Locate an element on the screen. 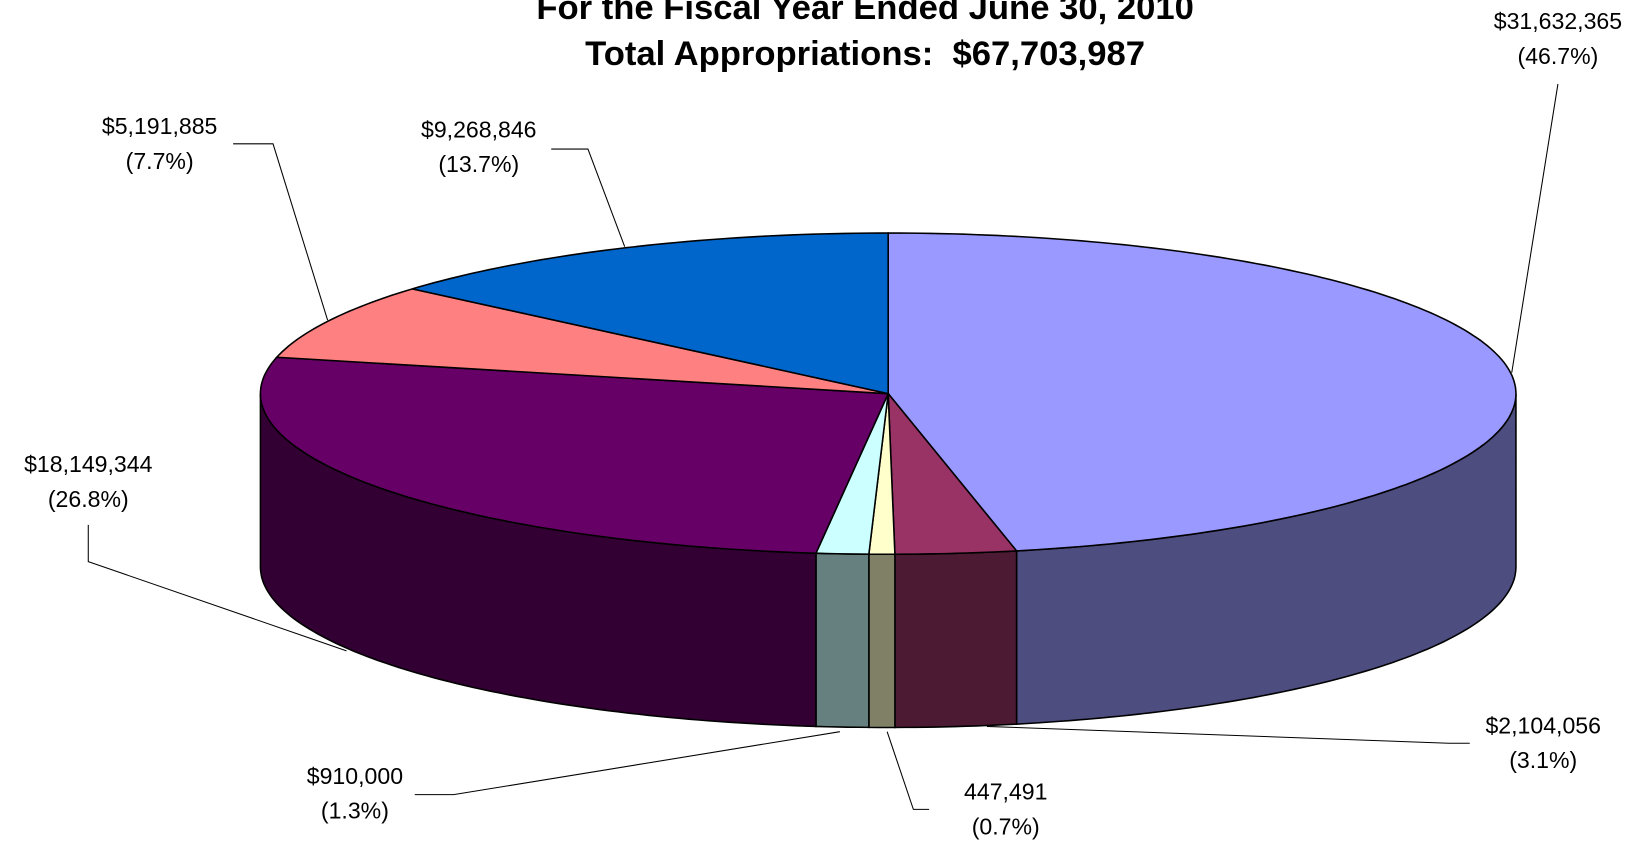  value-label: $31,632,365 is located at coordinates (1558, 21).